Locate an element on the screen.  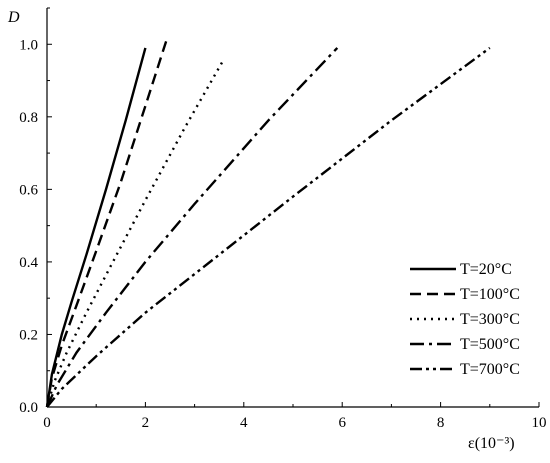
x-tick-label: 10 is located at coordinates (539, 423).